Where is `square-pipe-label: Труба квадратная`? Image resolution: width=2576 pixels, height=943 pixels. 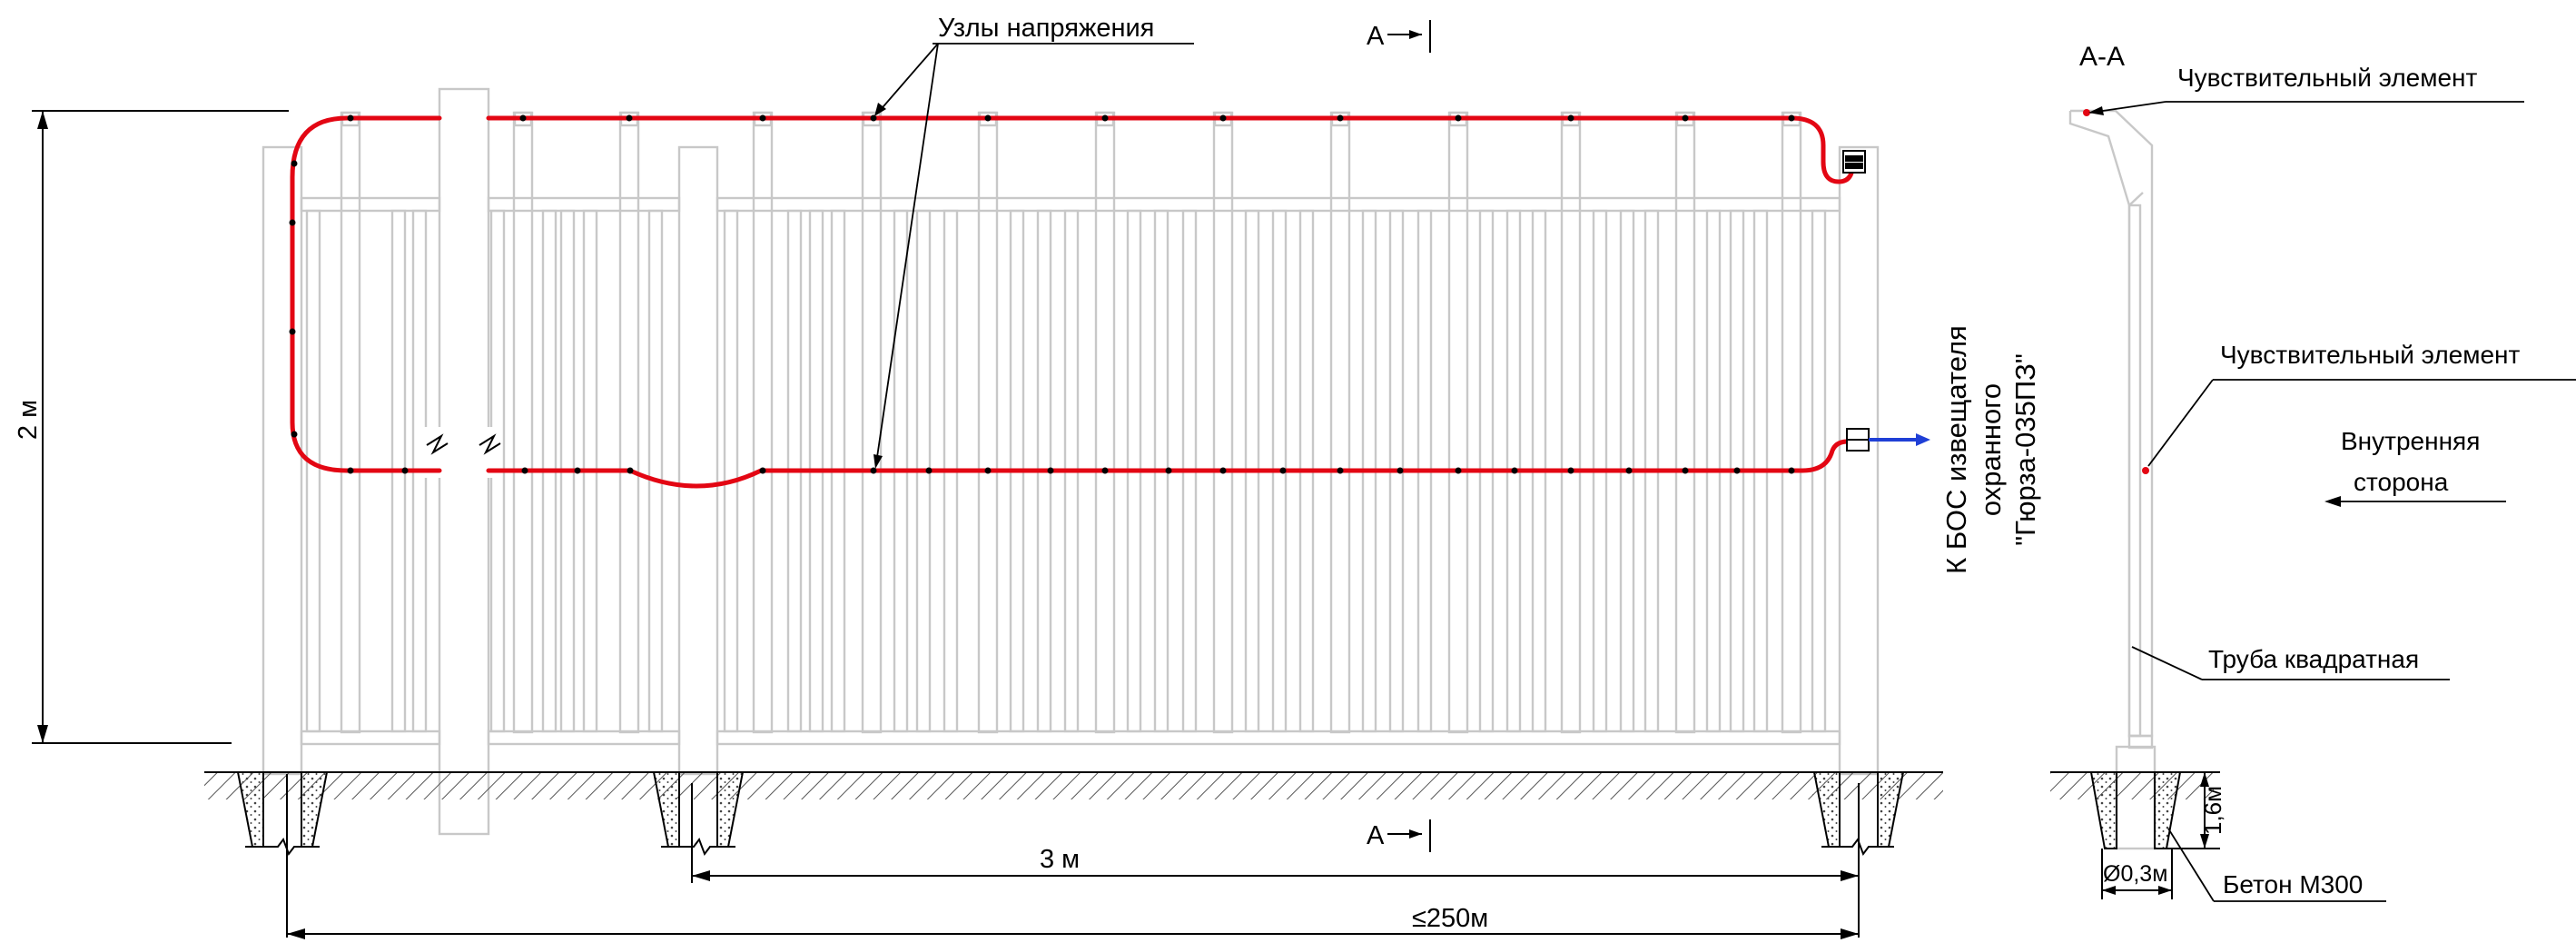
square-pipe-label: Труба квадратная is located at coordinates (2313, 659).